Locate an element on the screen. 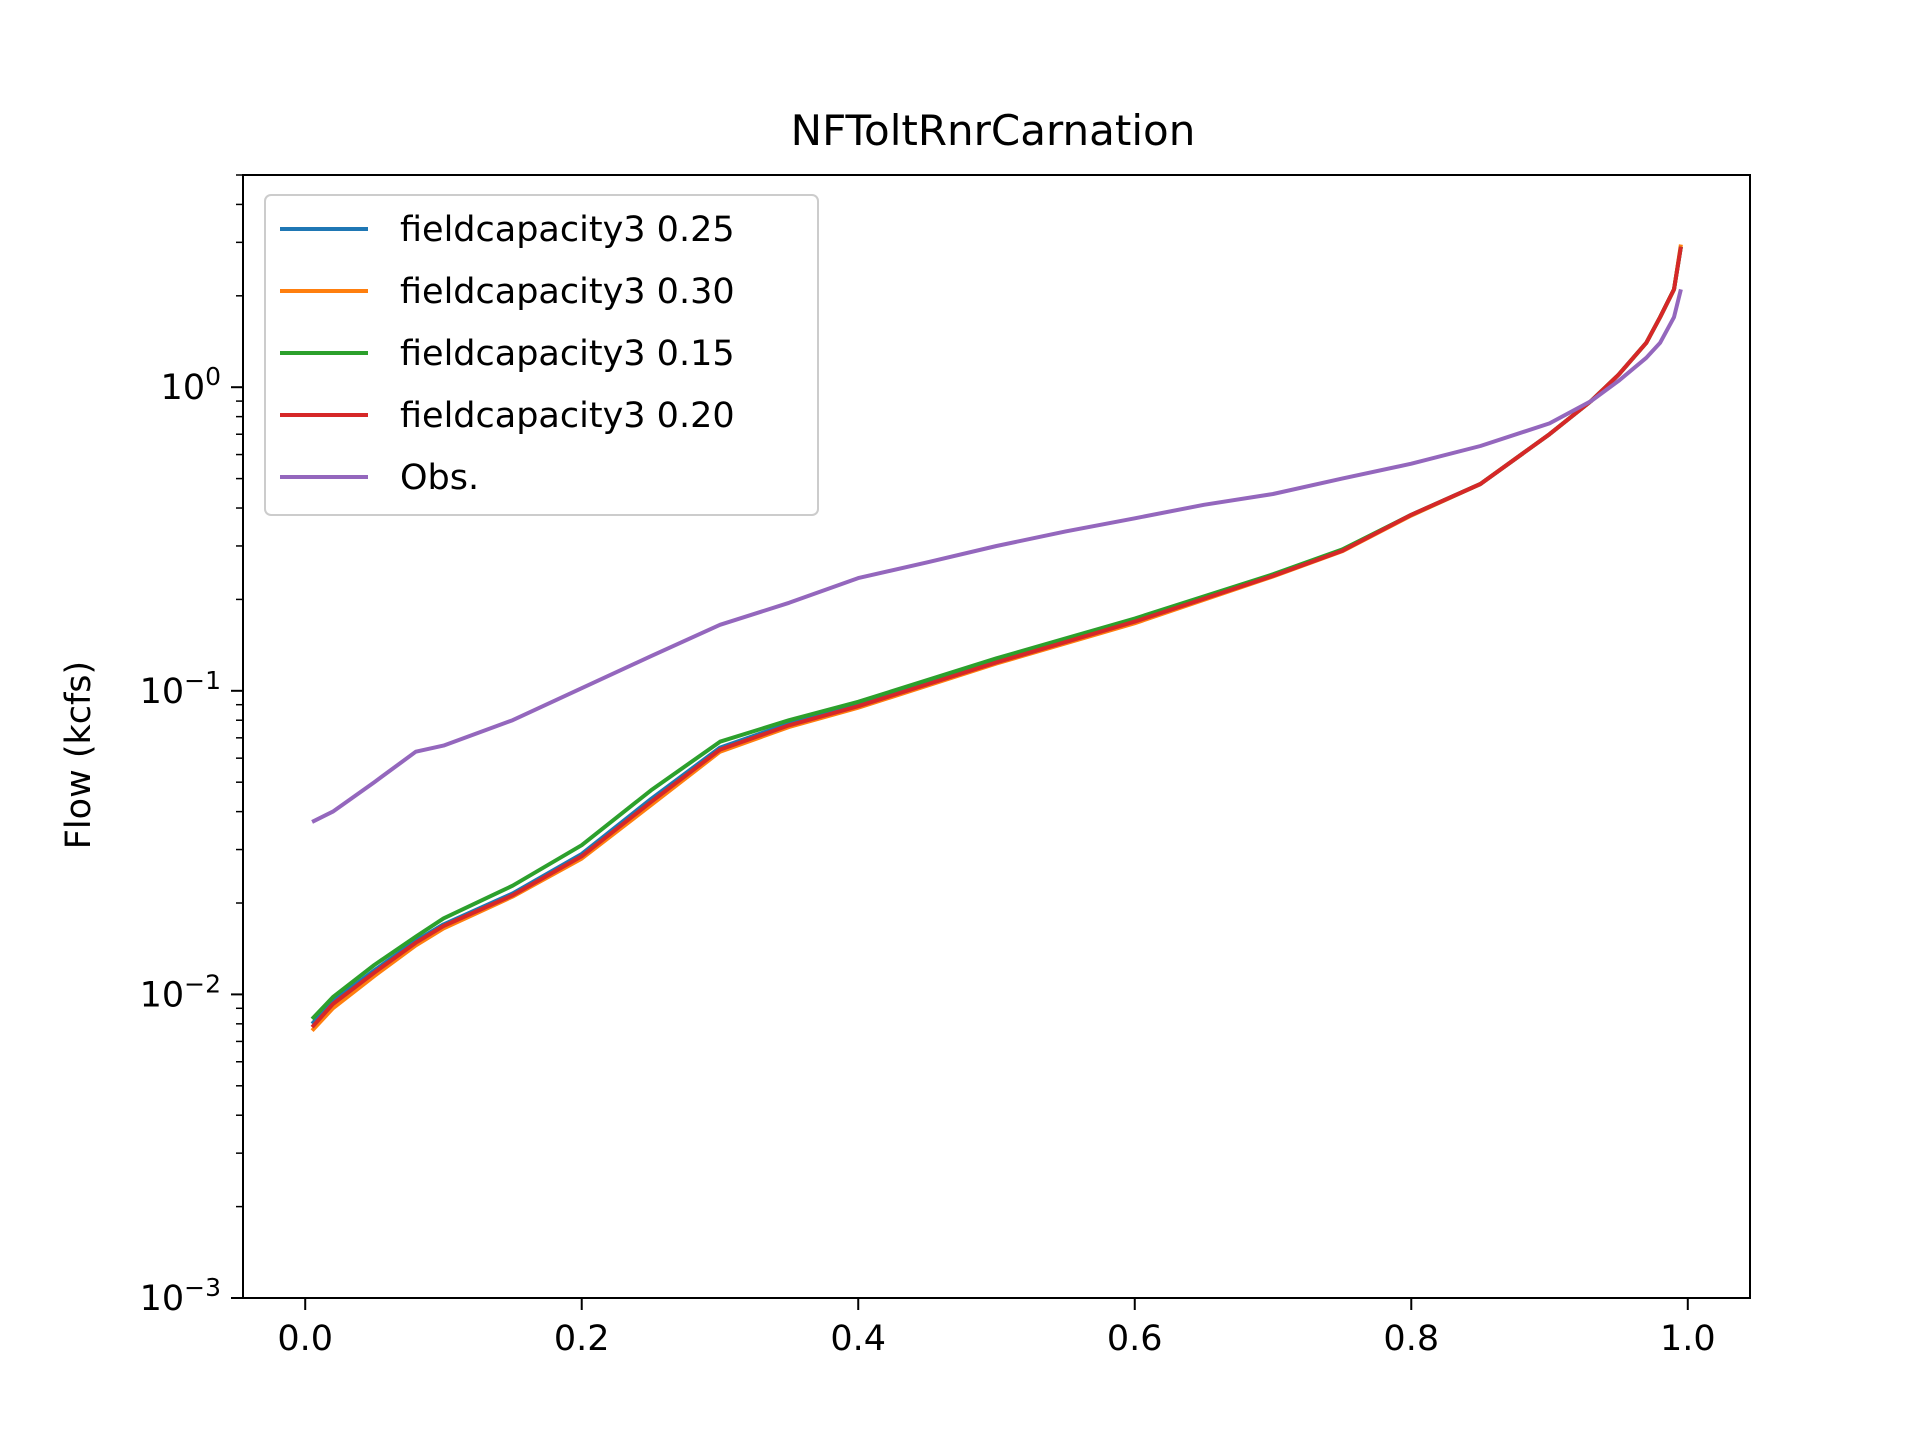 Image resolution: width=1920 pixels, height=1440 pixels. y-tick-label-1: 10⁻² is located at coordinates (180, 992).